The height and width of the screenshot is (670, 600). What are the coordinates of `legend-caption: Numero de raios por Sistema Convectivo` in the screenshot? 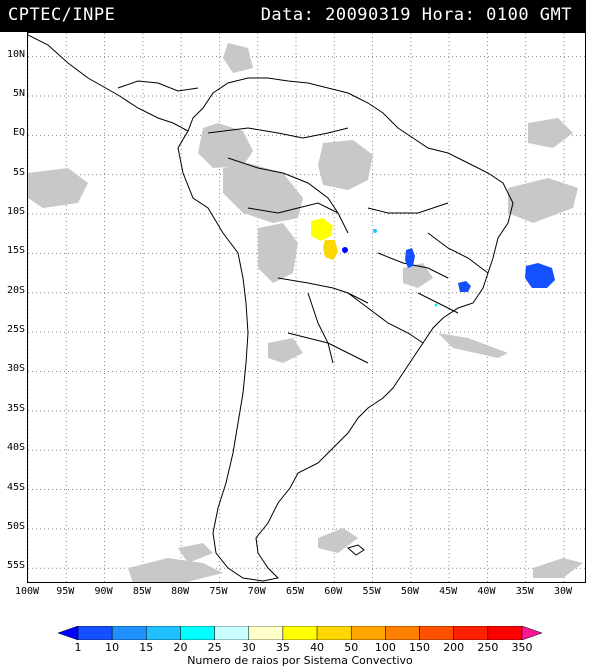 It's located at (300, 660).